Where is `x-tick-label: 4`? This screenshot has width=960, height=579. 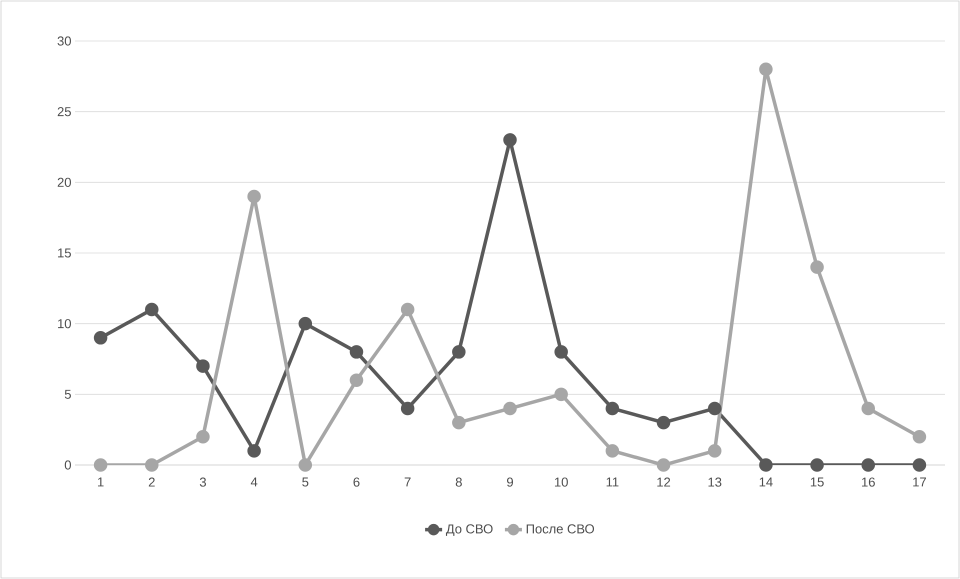 x-tick-label: 4 is located at coordinates (254, 482).